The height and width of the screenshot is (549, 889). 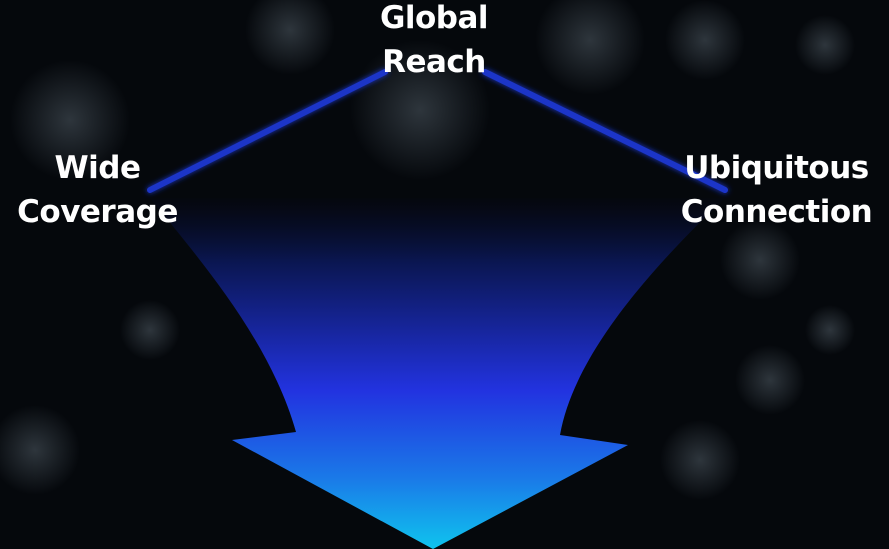 I want to click on node-label-line: Coverage, so click(x=97, y=212).